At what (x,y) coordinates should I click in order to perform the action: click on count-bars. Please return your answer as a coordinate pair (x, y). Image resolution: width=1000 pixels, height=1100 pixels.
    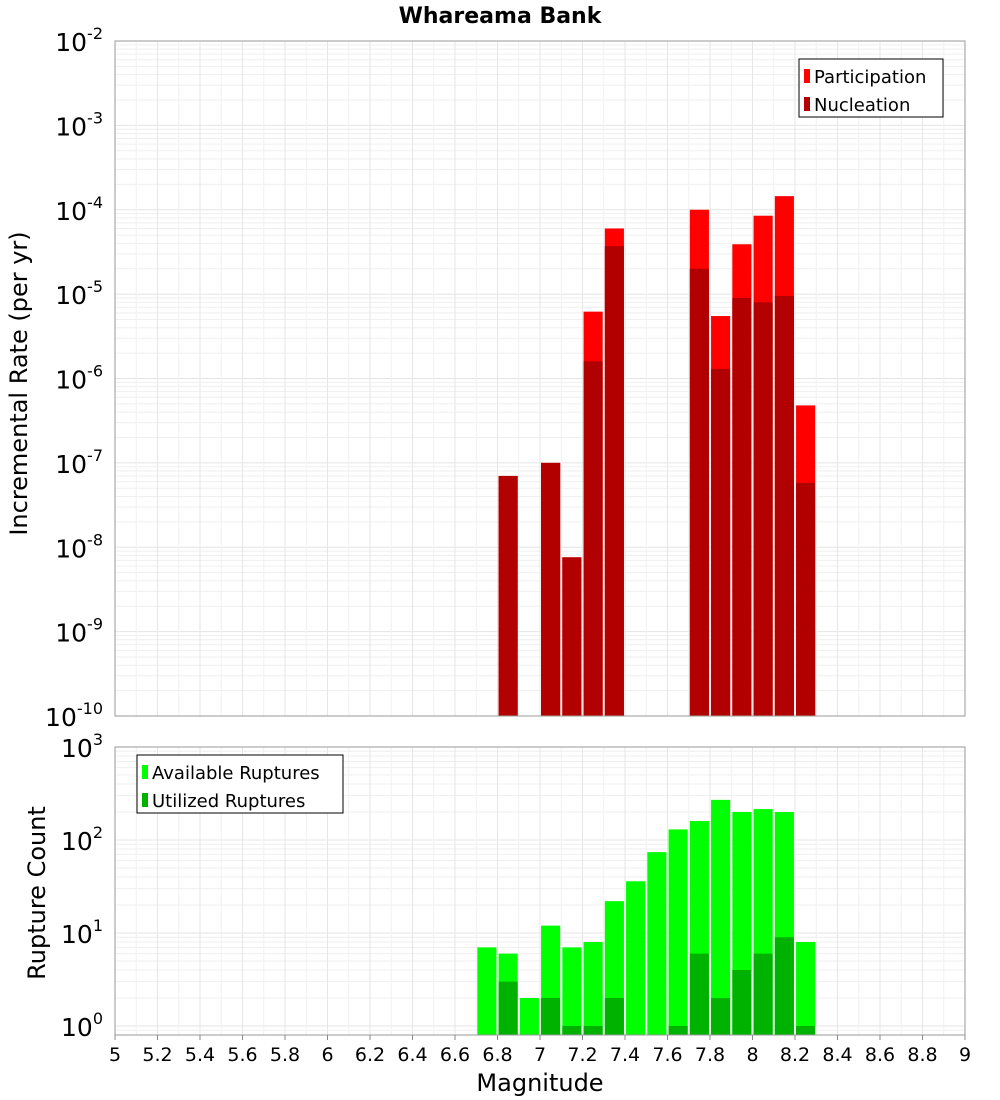
    Looking at the image, I should click on (646, 917).